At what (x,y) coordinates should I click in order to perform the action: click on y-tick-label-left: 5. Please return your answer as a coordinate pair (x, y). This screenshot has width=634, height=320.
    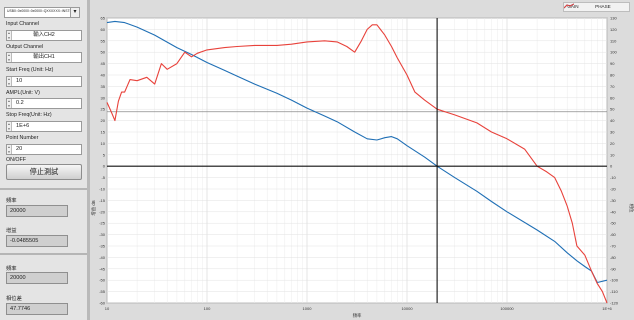
    Looking at the image, I should click on (104, 154).